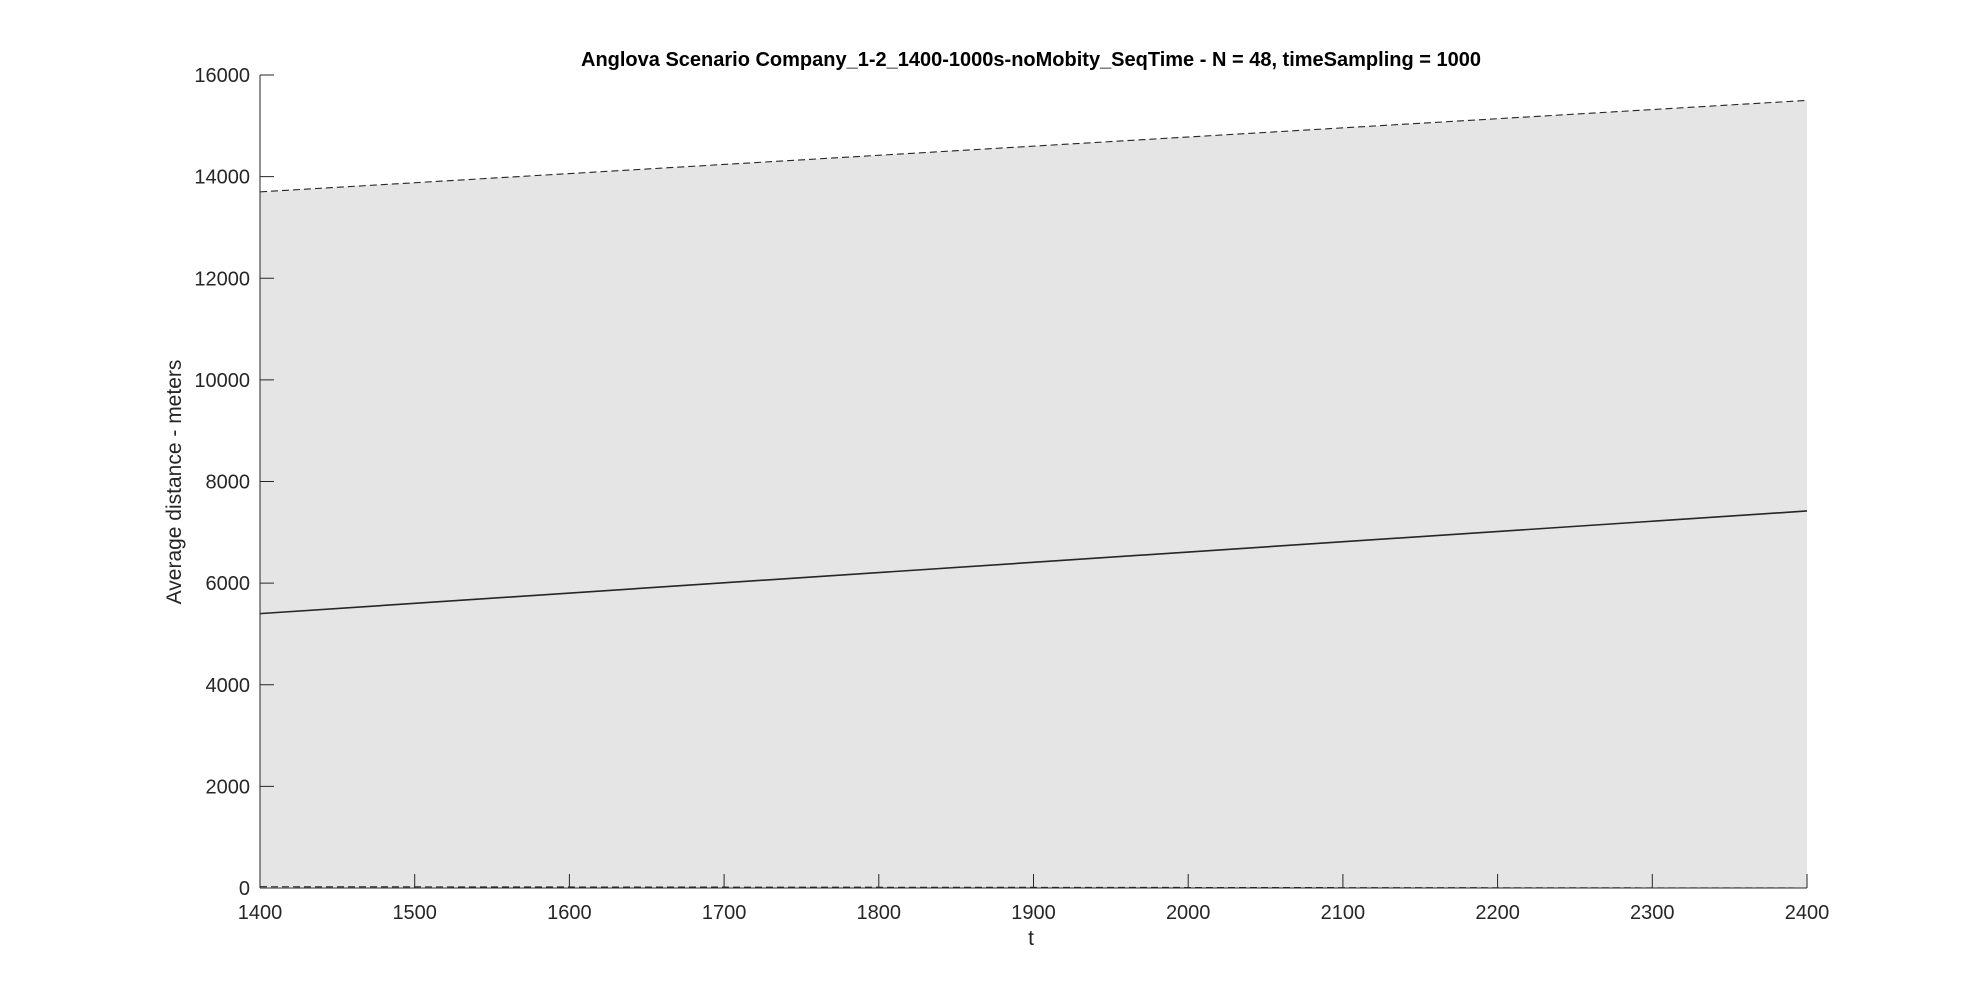 The width and height of the screenshot is (1977, 994). Describe the element at coordinates (569, 913) in the screenshot. I see `x-tick-label: 1600` at that location.